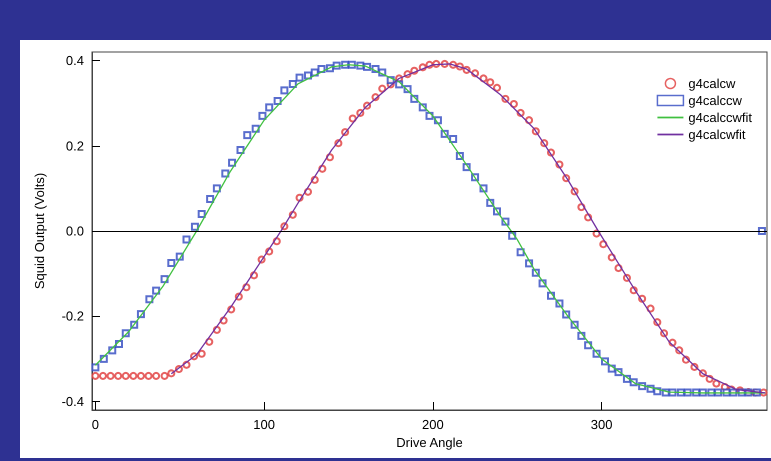 This screenshot has height=461, width=771. What do you see at coordinates (433, 424) in the screenshot?
I see `x-tick-label: 200` at bounding box center [433, 424].